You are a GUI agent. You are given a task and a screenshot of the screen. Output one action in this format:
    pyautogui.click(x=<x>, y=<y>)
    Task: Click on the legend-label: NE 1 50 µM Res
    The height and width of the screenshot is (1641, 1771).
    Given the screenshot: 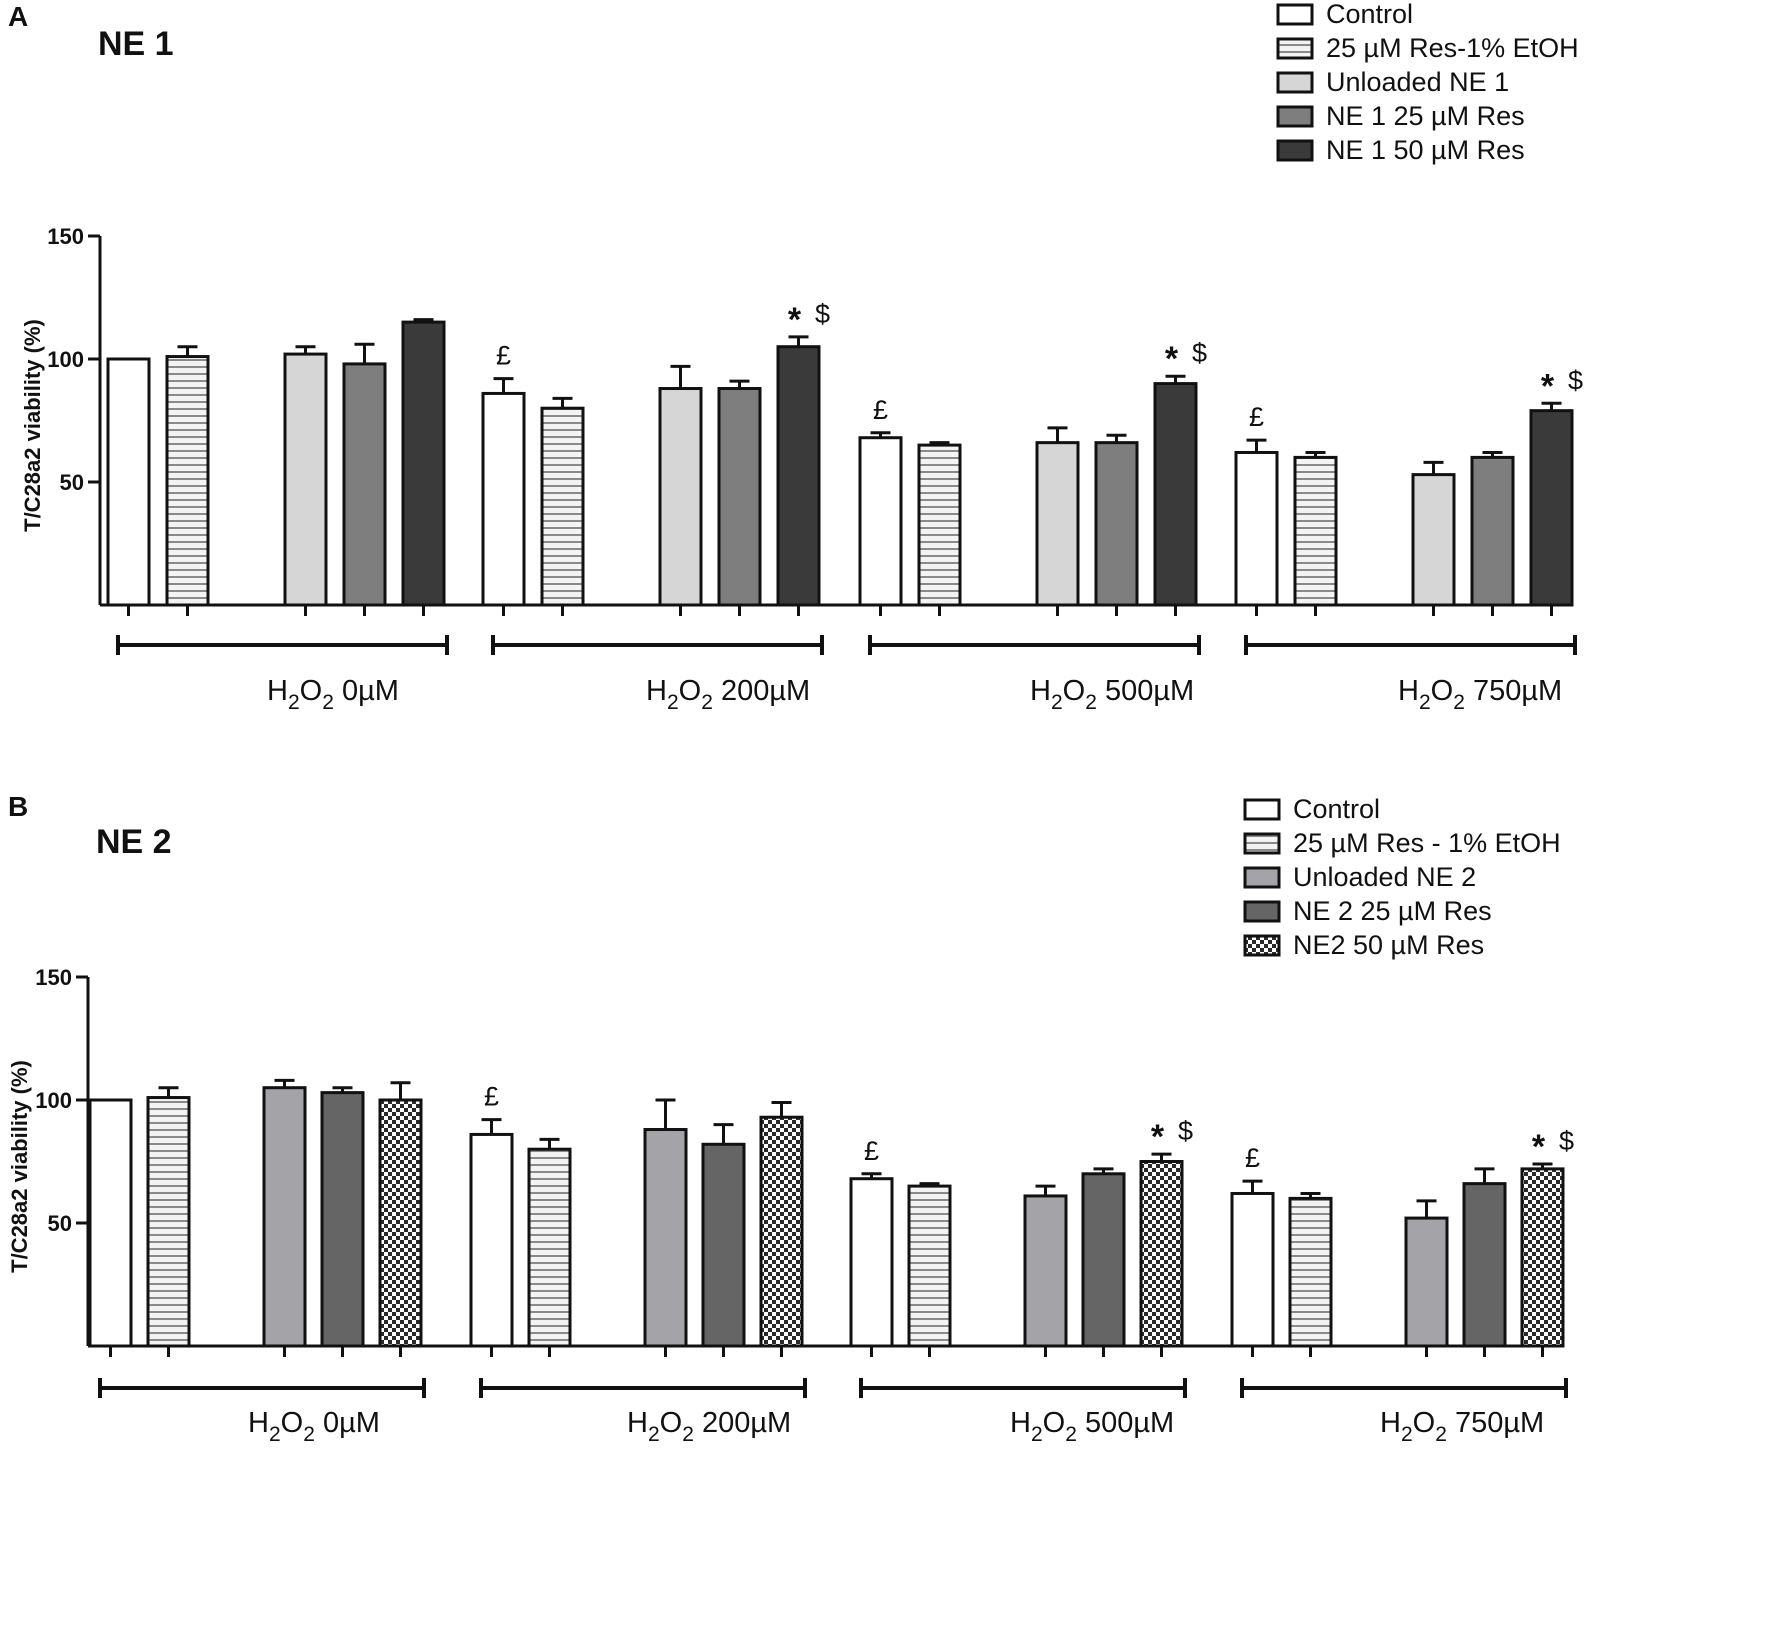 What is the action you would take?
    pyautogui.click(x=1425, y=150)
    